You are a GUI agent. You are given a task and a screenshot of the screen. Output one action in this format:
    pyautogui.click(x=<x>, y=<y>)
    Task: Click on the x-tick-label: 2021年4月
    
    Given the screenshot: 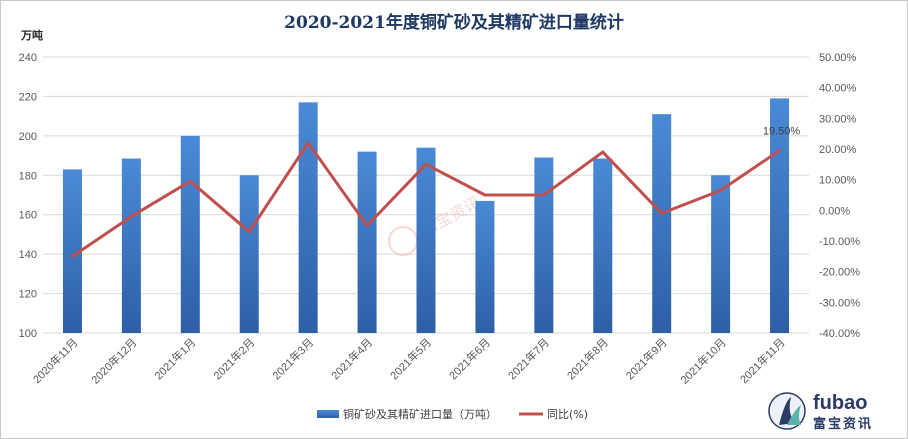 What is the action you would take?
    pyautogui.click(x=351, y=358)
    